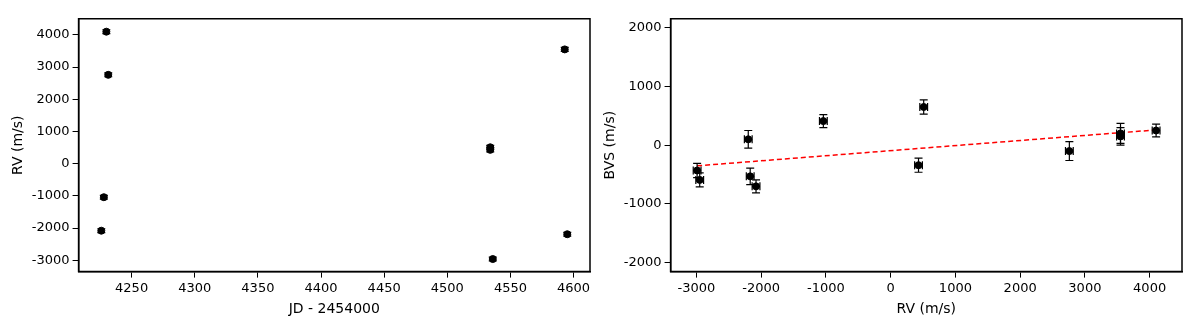 This screenshot has width=1200, height=328. I want to click on x-tick-label: 0, so click(890, 287).